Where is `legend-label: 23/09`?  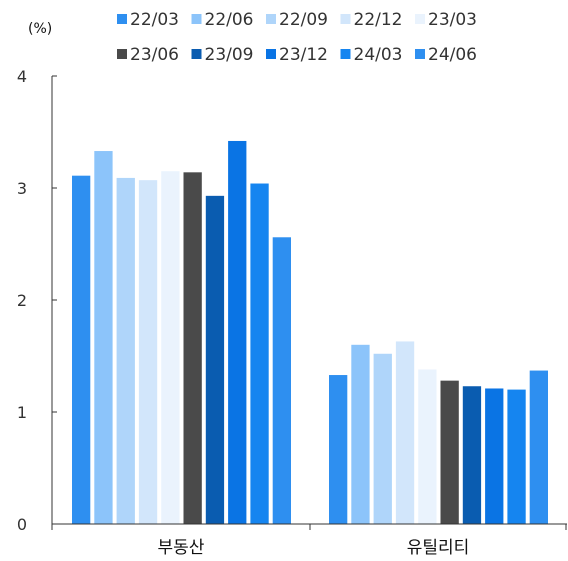 legend-label: 23/09 is located at coordinates (229, 55).